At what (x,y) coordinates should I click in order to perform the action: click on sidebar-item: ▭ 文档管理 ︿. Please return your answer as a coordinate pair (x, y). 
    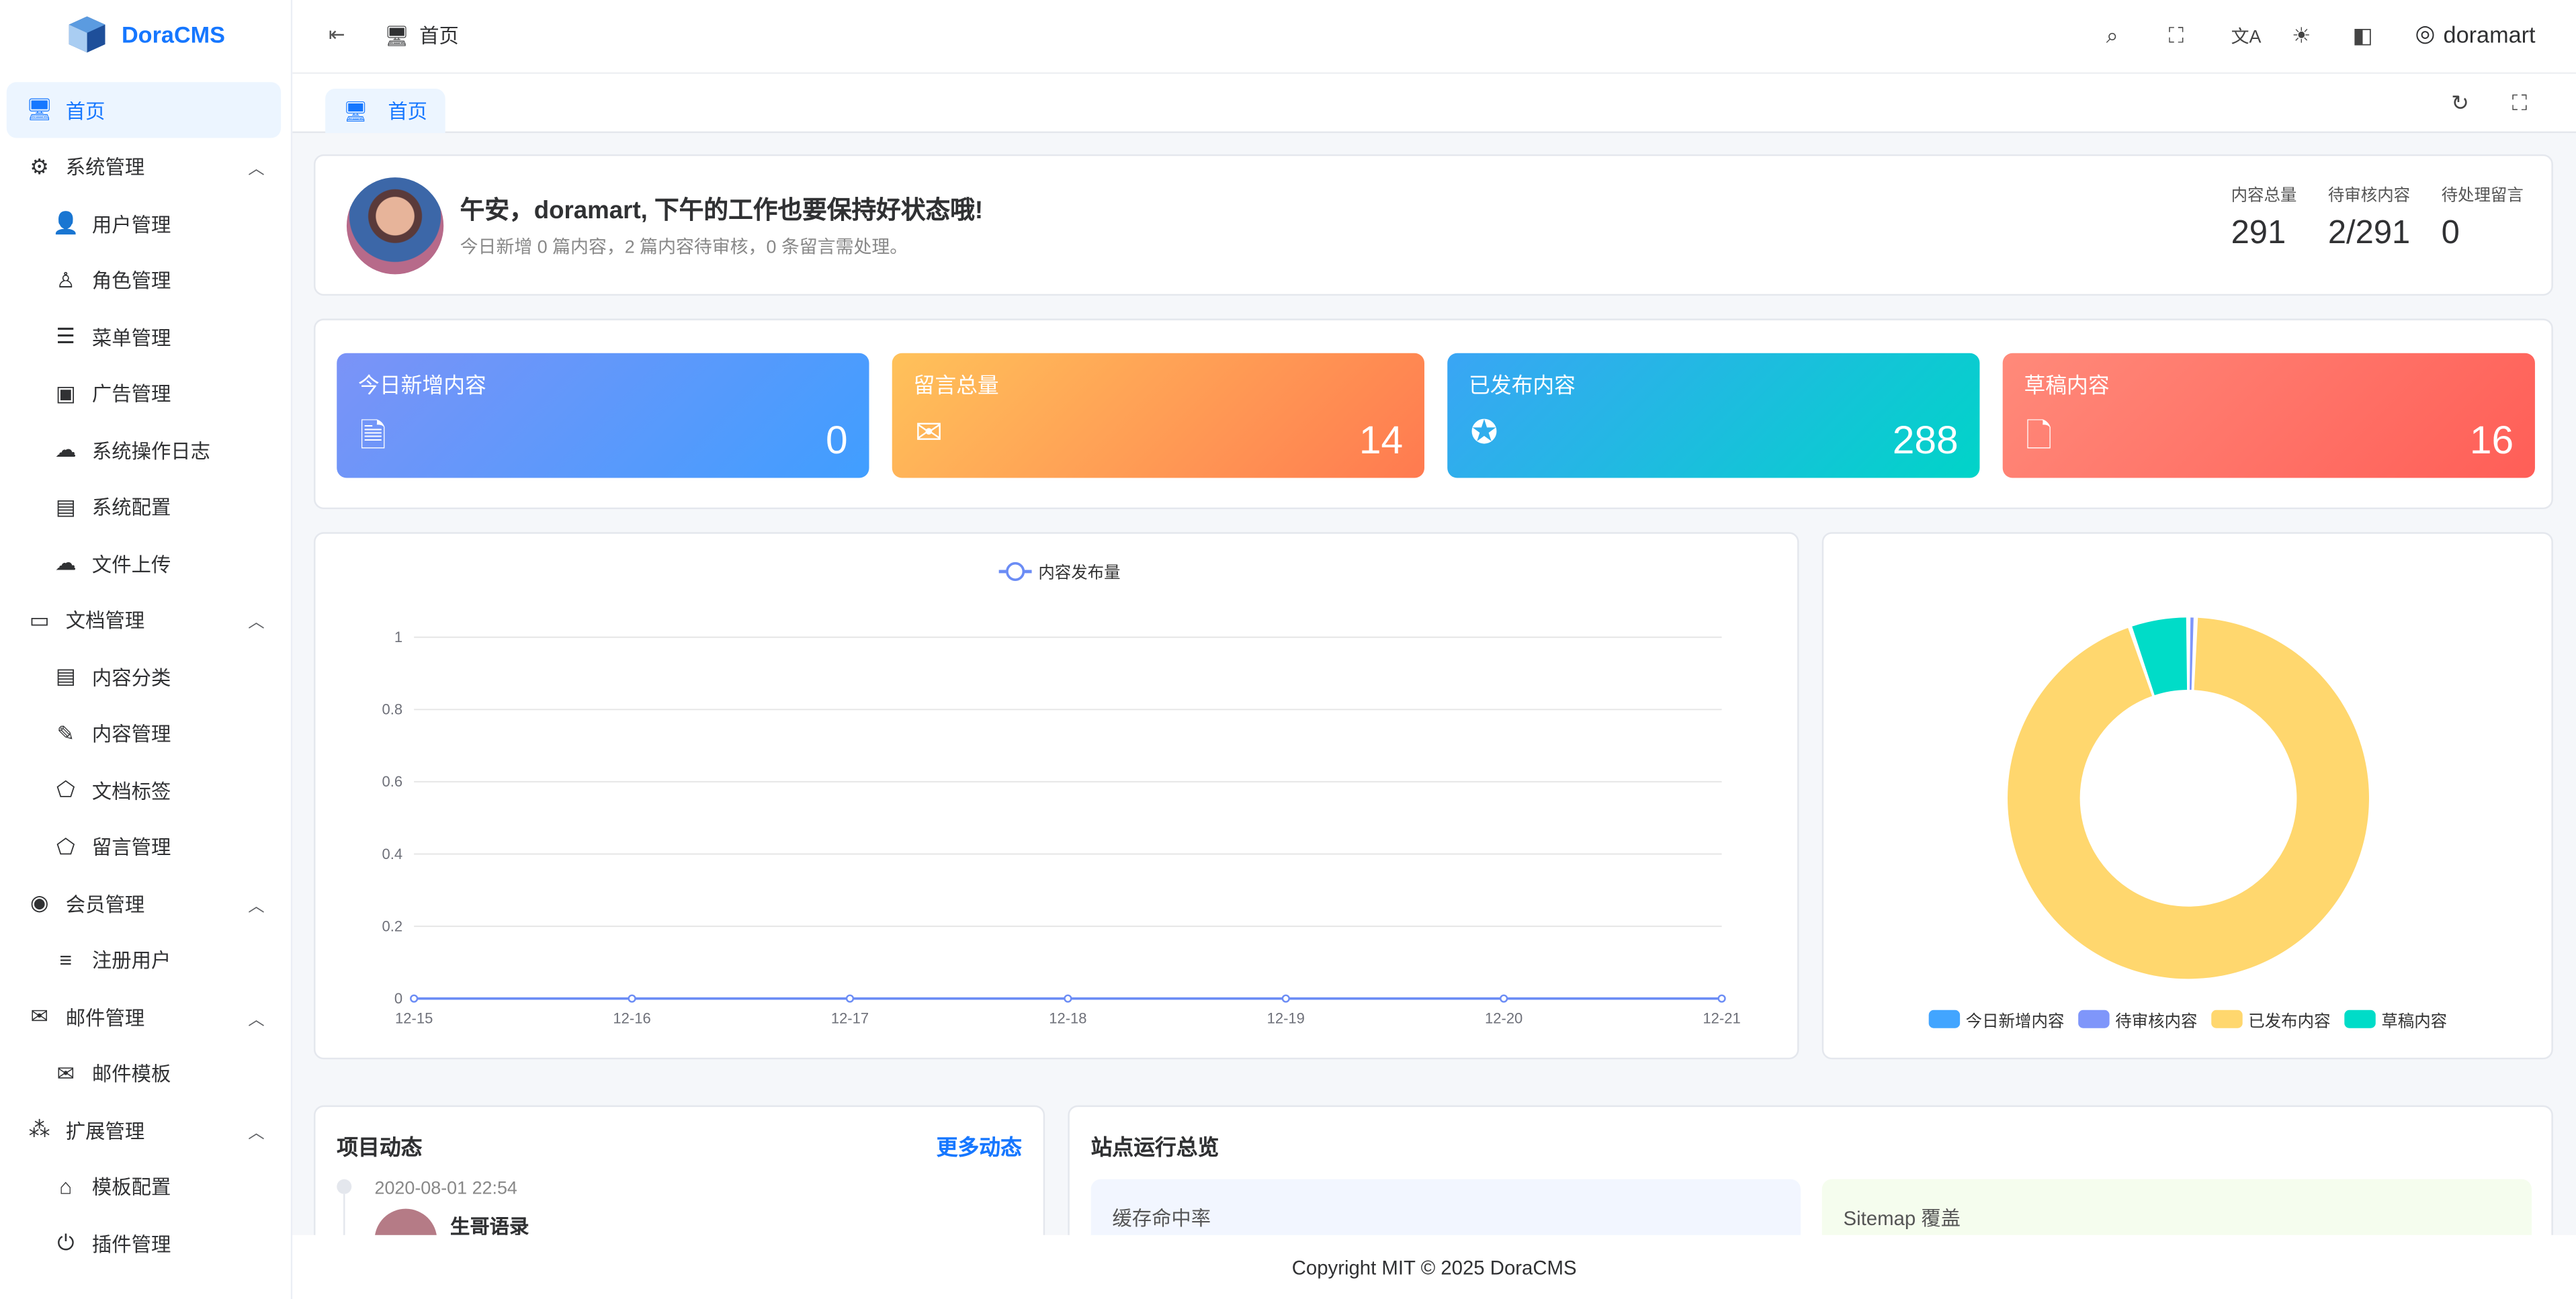
    Looking at the image, I should click on (144, 619).